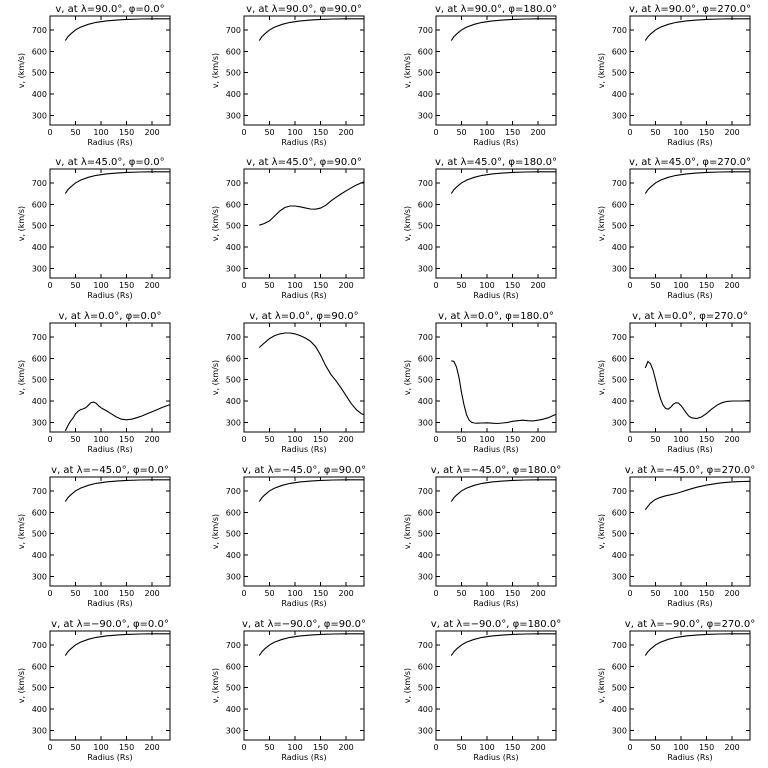  What do you see at coordinates (110, 624) in the screenshot?
I see `subplot-title: v, at λ=−90.0°, φ=0.0°` at bounding box center [110, 624].